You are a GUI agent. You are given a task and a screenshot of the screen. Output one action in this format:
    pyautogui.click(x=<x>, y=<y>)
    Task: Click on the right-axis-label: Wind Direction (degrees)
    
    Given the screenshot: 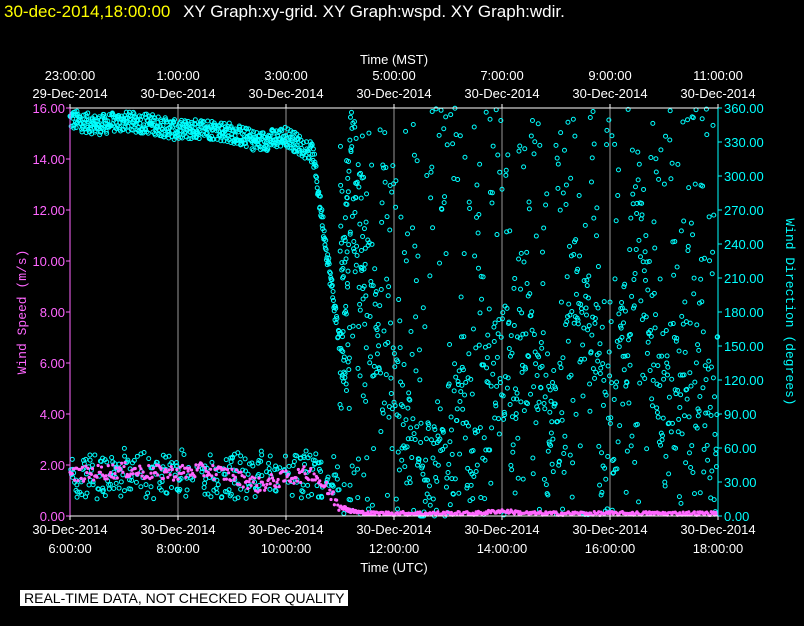 What is the action you would take?
    pyautogui.click(x=789, y=311)
    